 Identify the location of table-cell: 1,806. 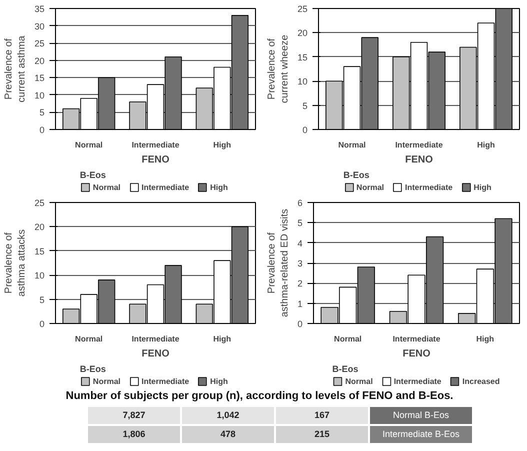
(134, 434).